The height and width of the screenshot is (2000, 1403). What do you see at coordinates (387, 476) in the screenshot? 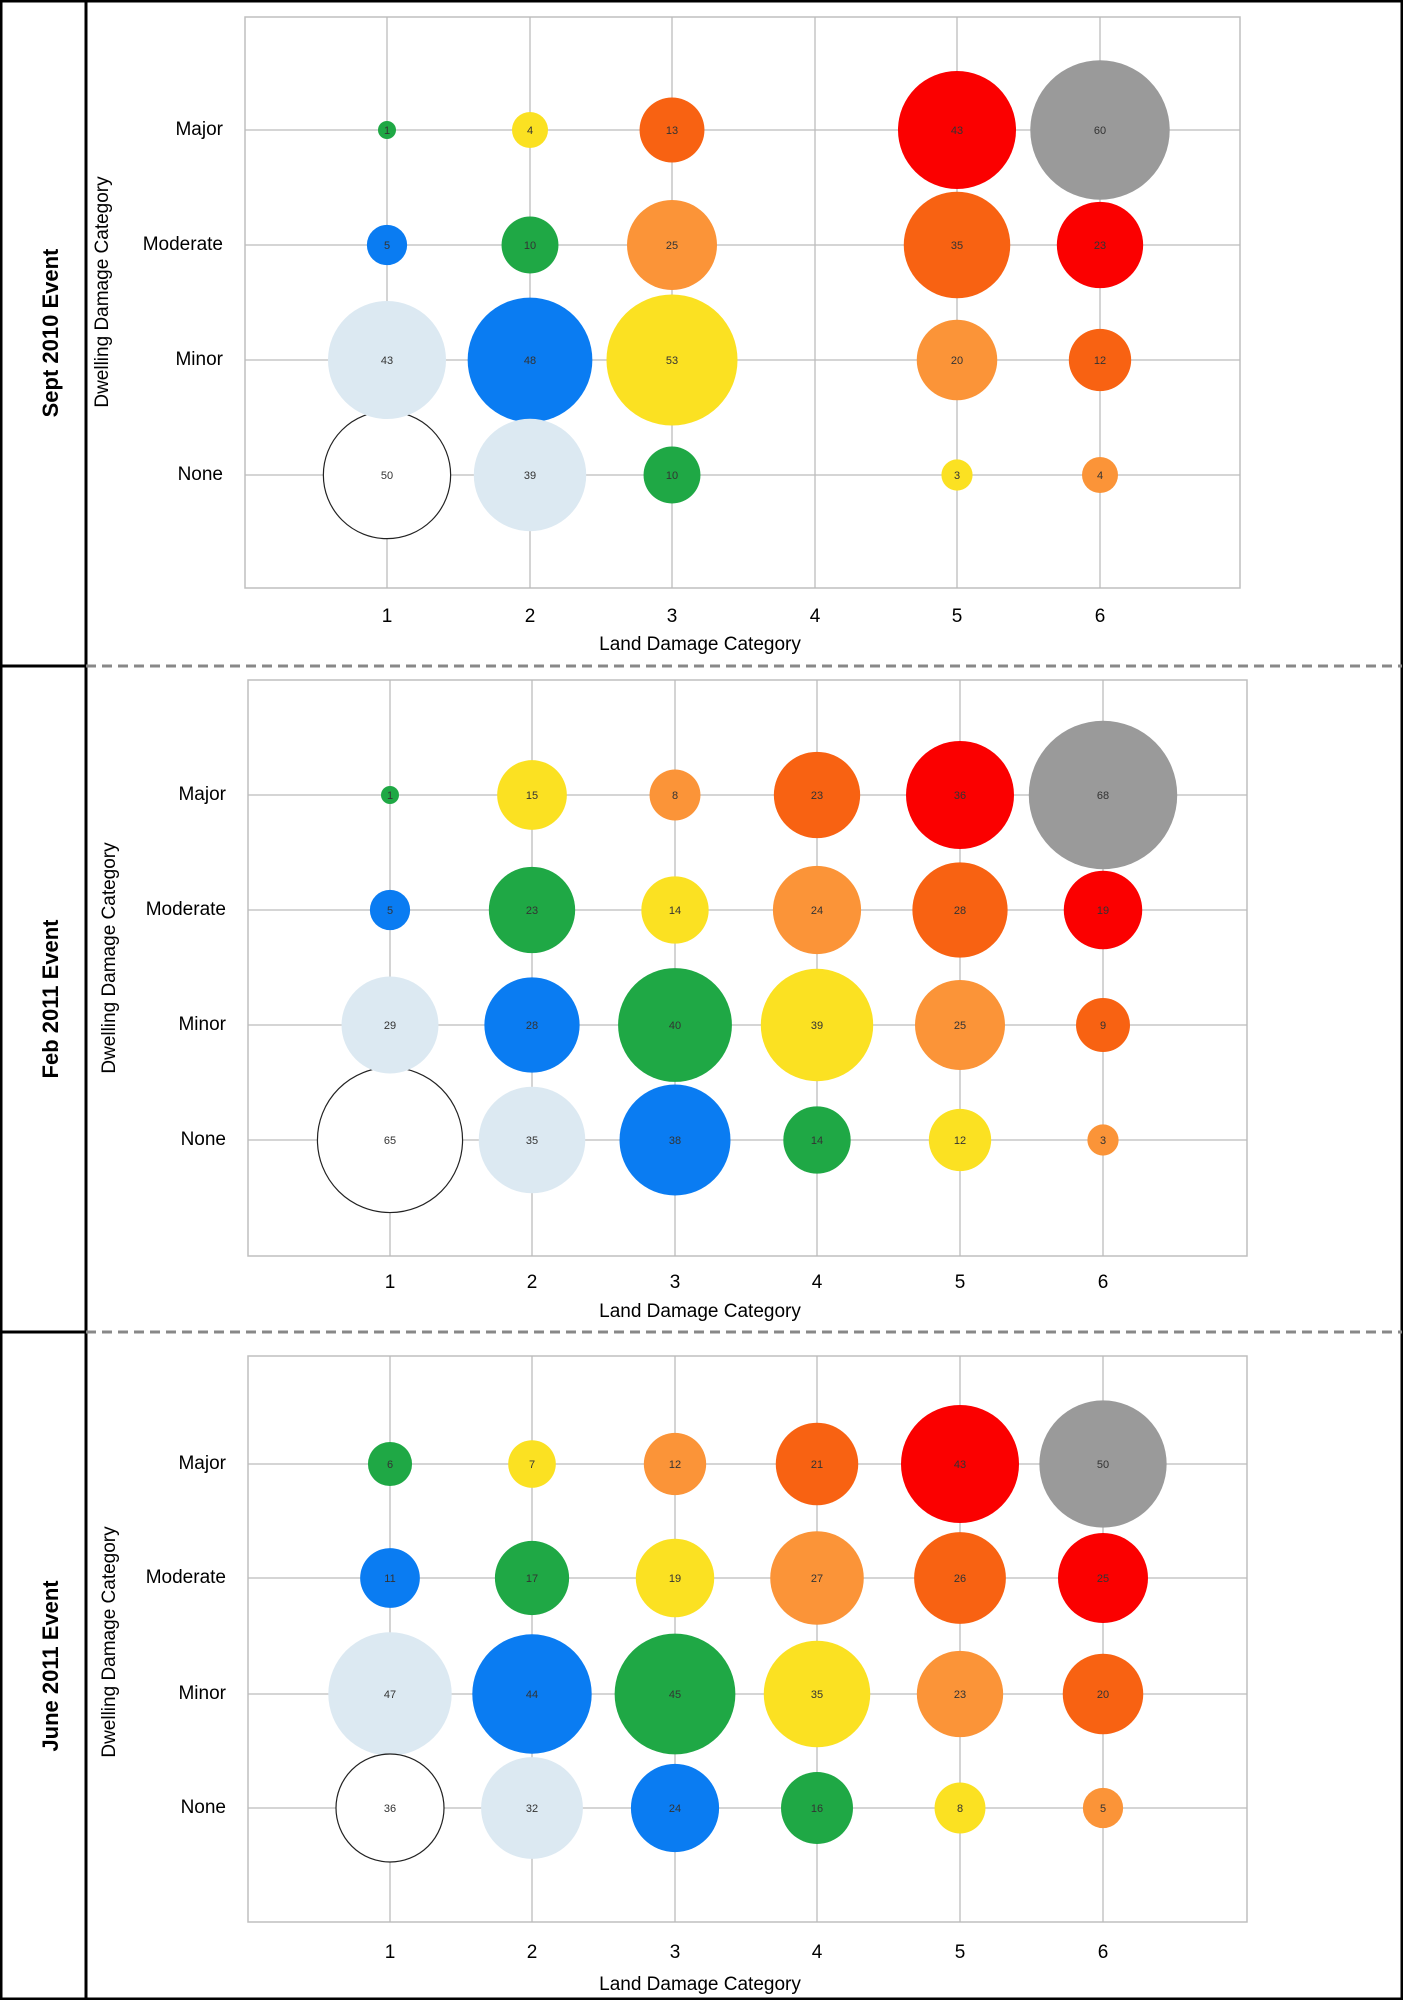
I see `bubble-value-label: 50` at bounding box center [387, 476].